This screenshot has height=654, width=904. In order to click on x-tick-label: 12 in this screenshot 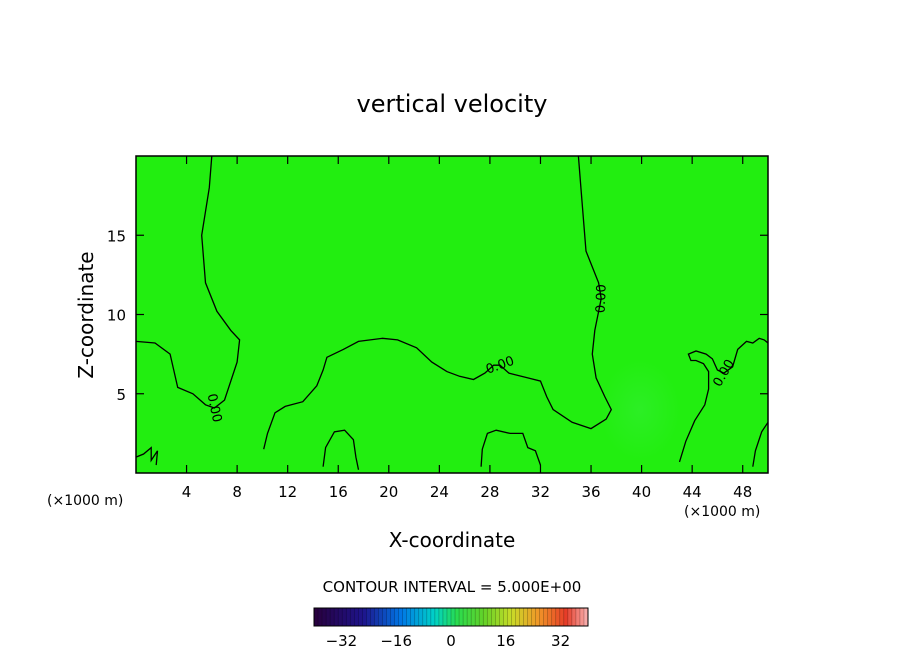, I will do `click(287, 492)`.